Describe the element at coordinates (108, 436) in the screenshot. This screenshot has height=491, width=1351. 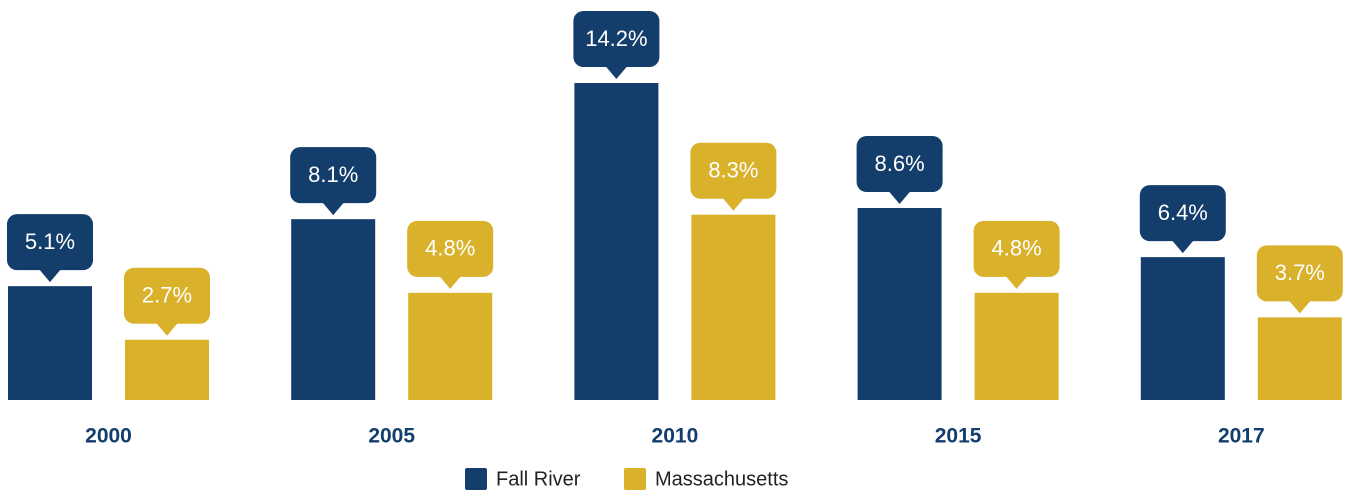
I see `x-tick-label: 2000` at that location.